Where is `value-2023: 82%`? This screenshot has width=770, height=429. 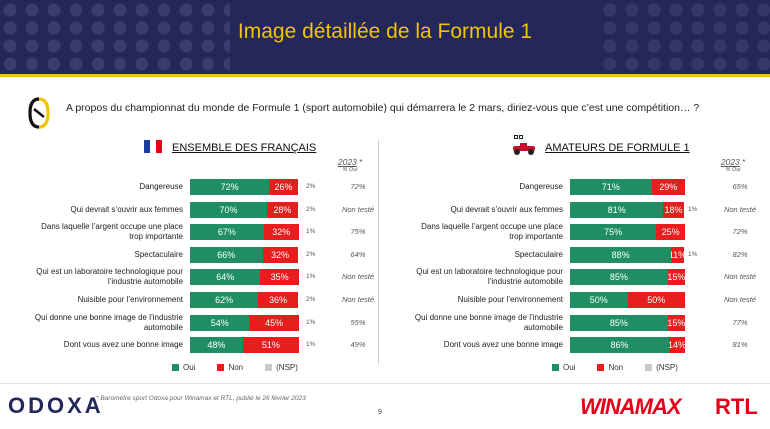 value-2023: 82% is located at coordinates (740, 254).